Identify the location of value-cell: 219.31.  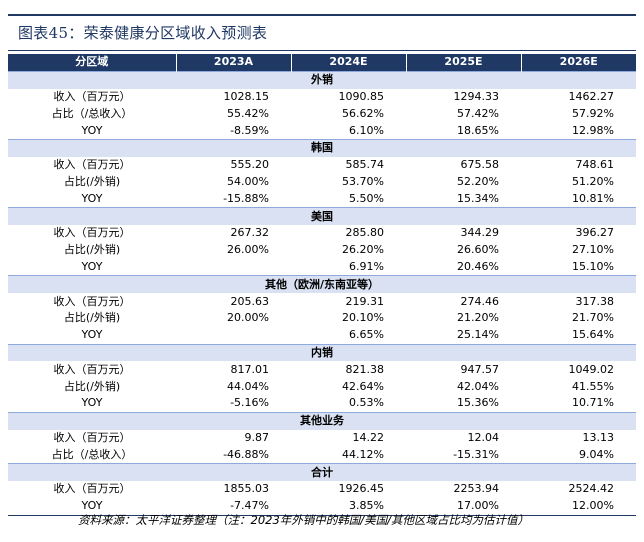
(348, 301).